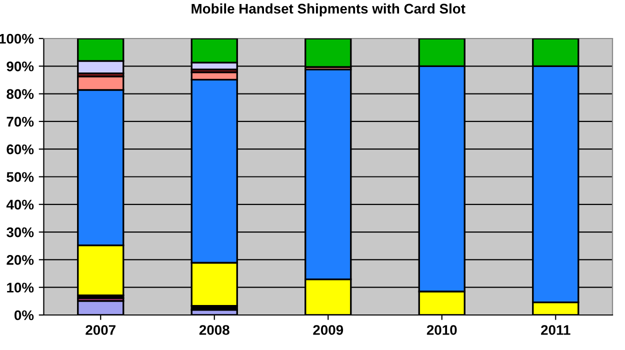 This screenshot has width=625, height=350. Describe the element at coordinates (20, 121) in the screenshot. I see `y-tick-label: 70%` at that location.